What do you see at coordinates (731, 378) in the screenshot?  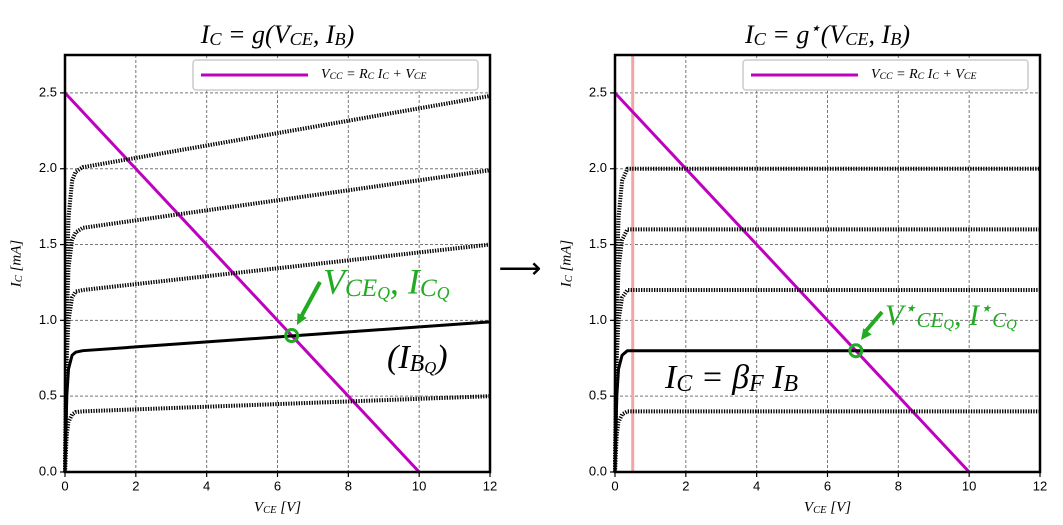 I see `annotation: IC = βF IB` at bounding box center [731, 378].